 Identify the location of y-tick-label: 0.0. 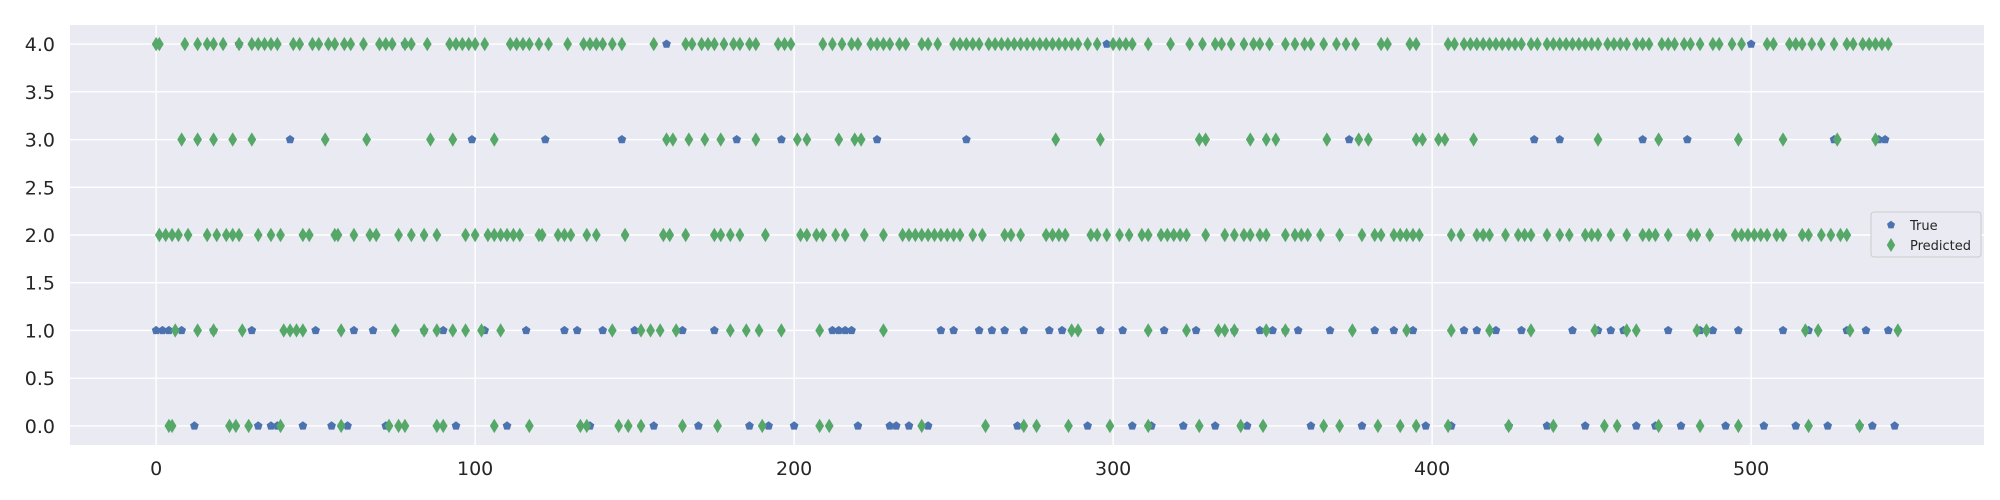
(40, 427).